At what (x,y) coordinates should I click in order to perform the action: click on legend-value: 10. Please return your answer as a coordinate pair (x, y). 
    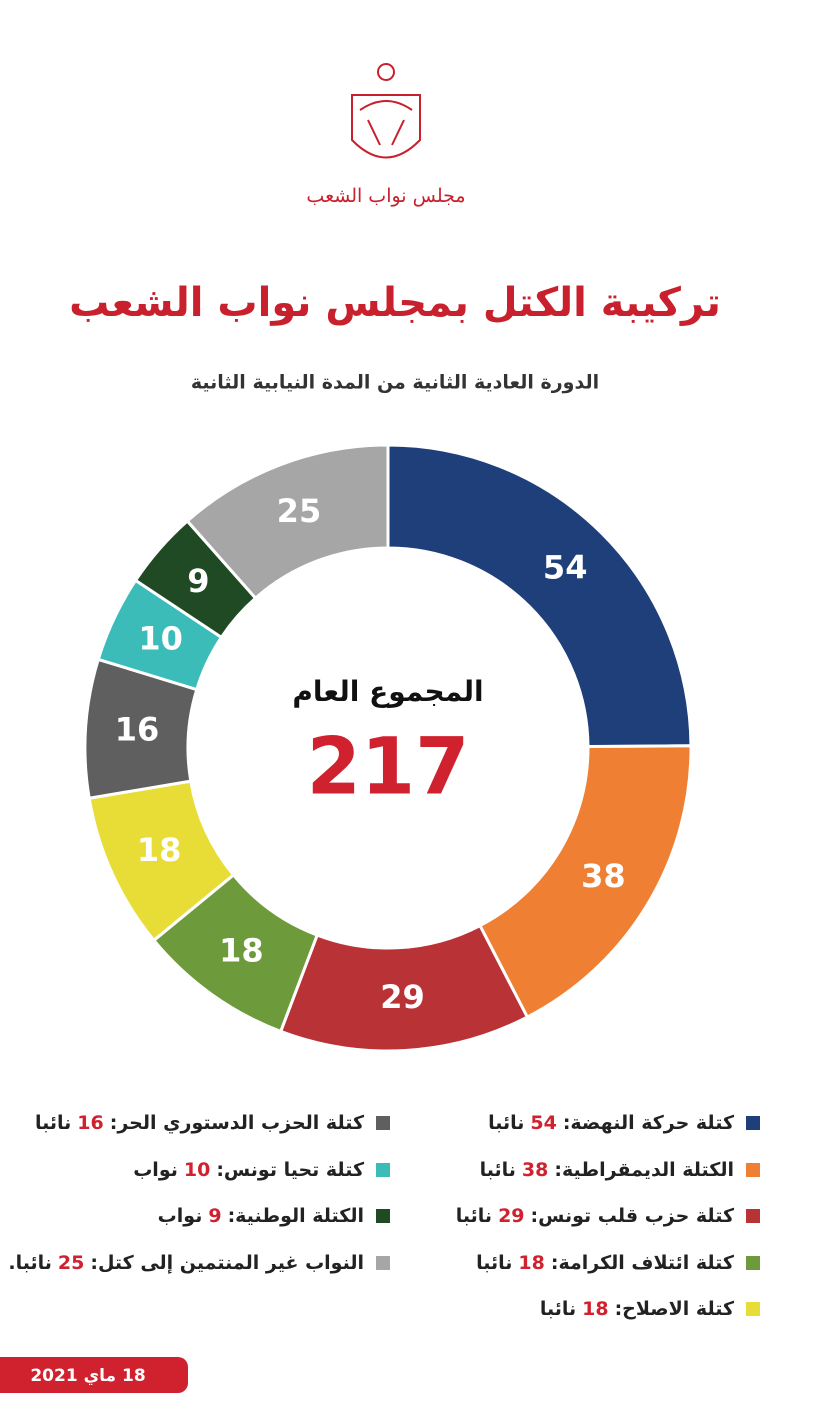
    Looking at the image, I should click on (197, 1169).